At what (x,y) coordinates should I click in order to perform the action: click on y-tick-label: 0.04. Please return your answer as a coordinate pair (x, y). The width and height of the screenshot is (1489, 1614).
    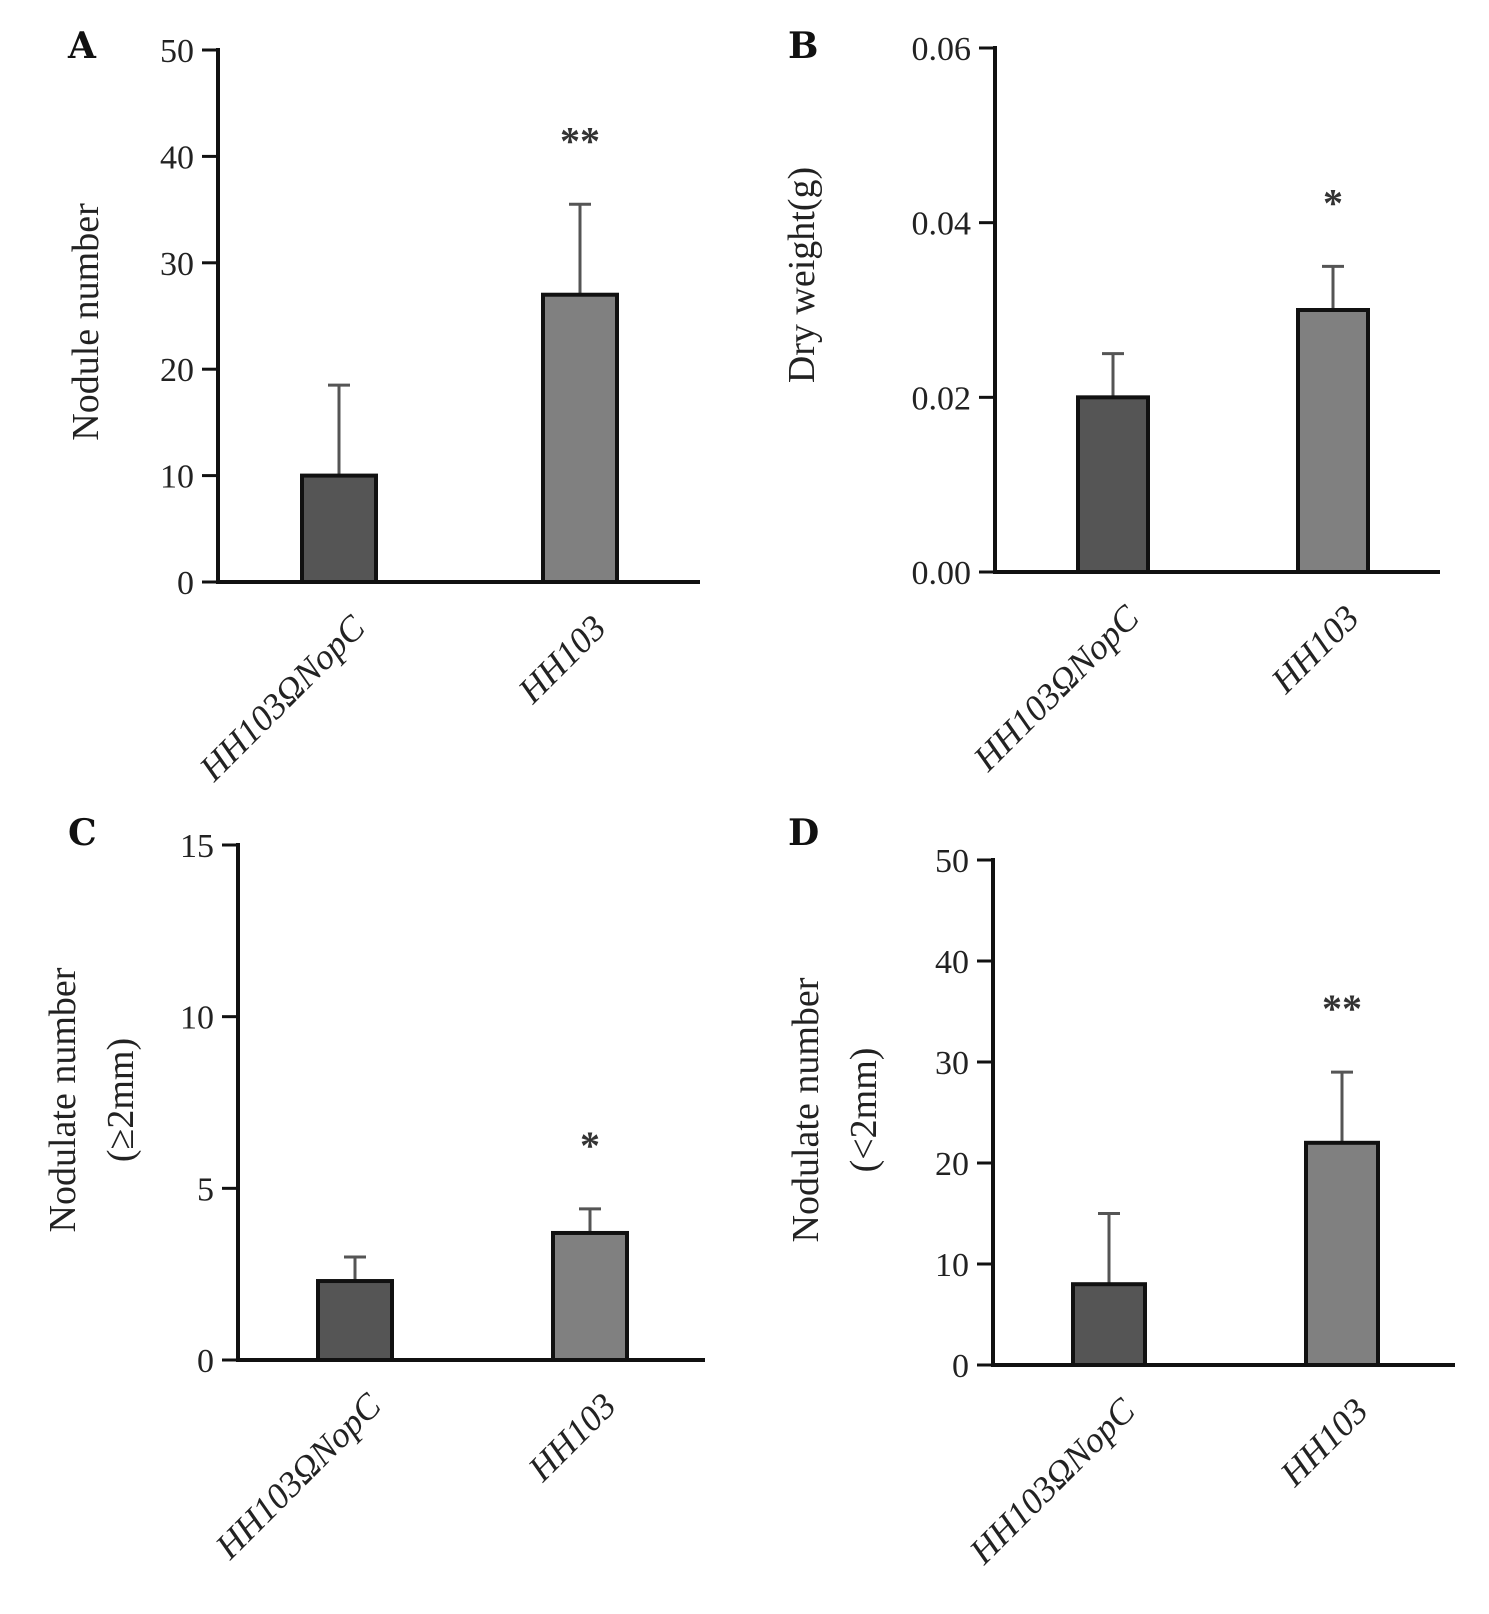
    Looking at the image, I should click on (942, 224).